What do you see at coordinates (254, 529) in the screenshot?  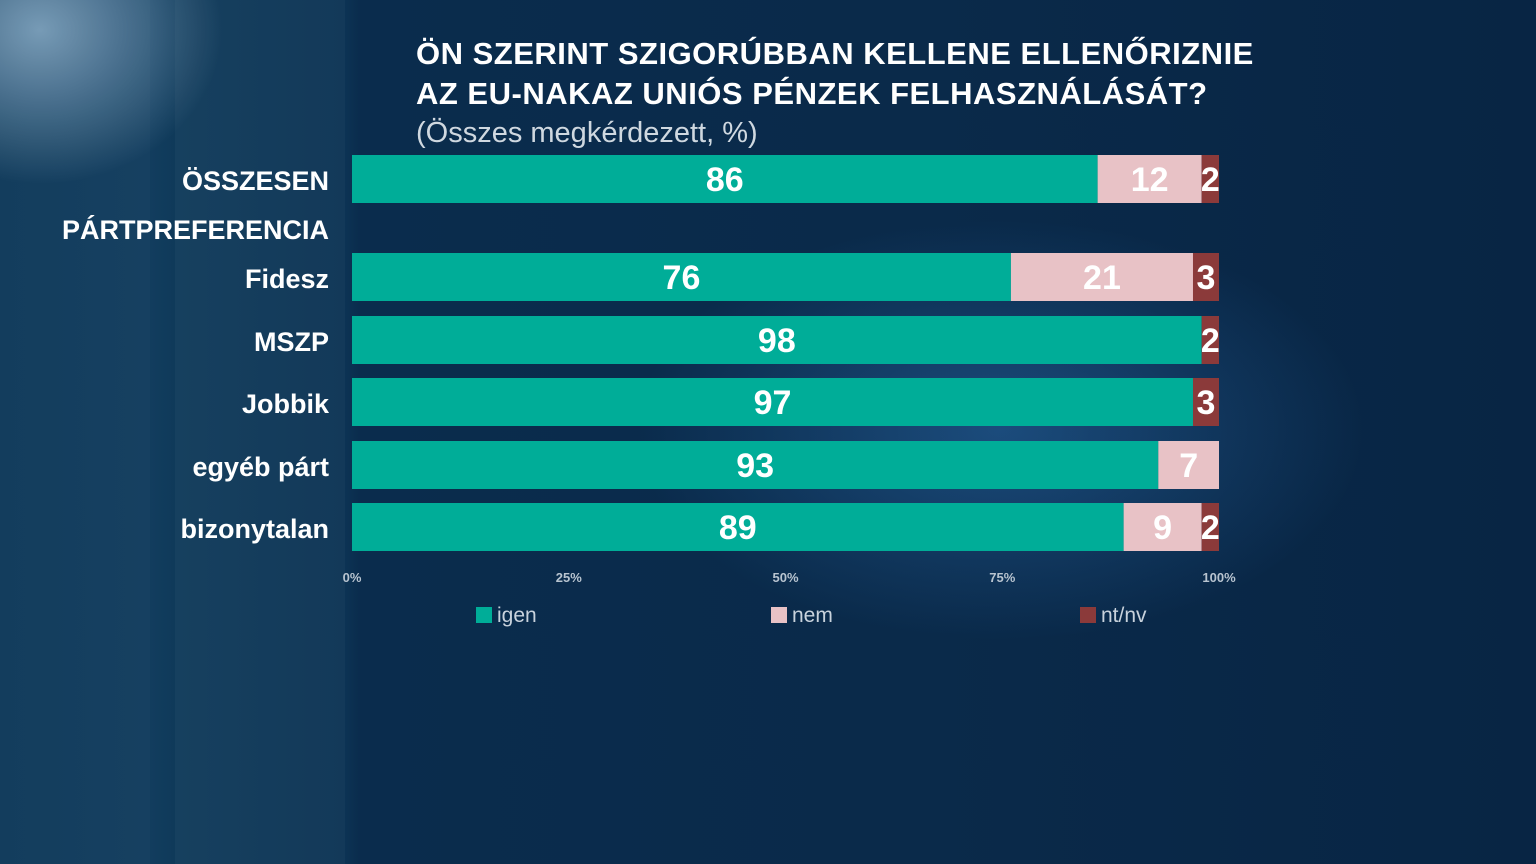 I see `category-label: bizonytalan` at bounding box center [254, 529].